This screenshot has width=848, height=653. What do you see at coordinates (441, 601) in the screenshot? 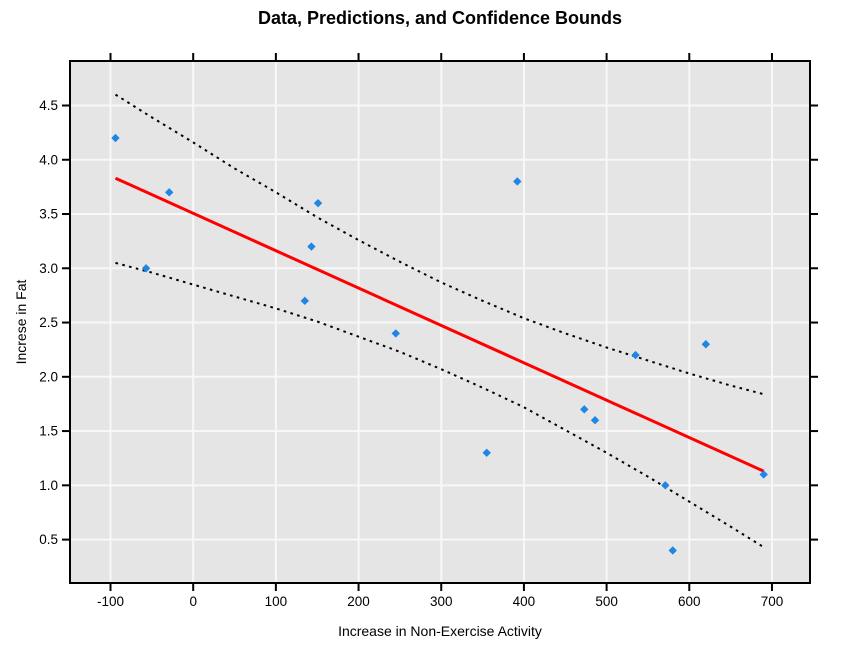
I see `x-tick-label: 300` at bounding box center [441, 601].